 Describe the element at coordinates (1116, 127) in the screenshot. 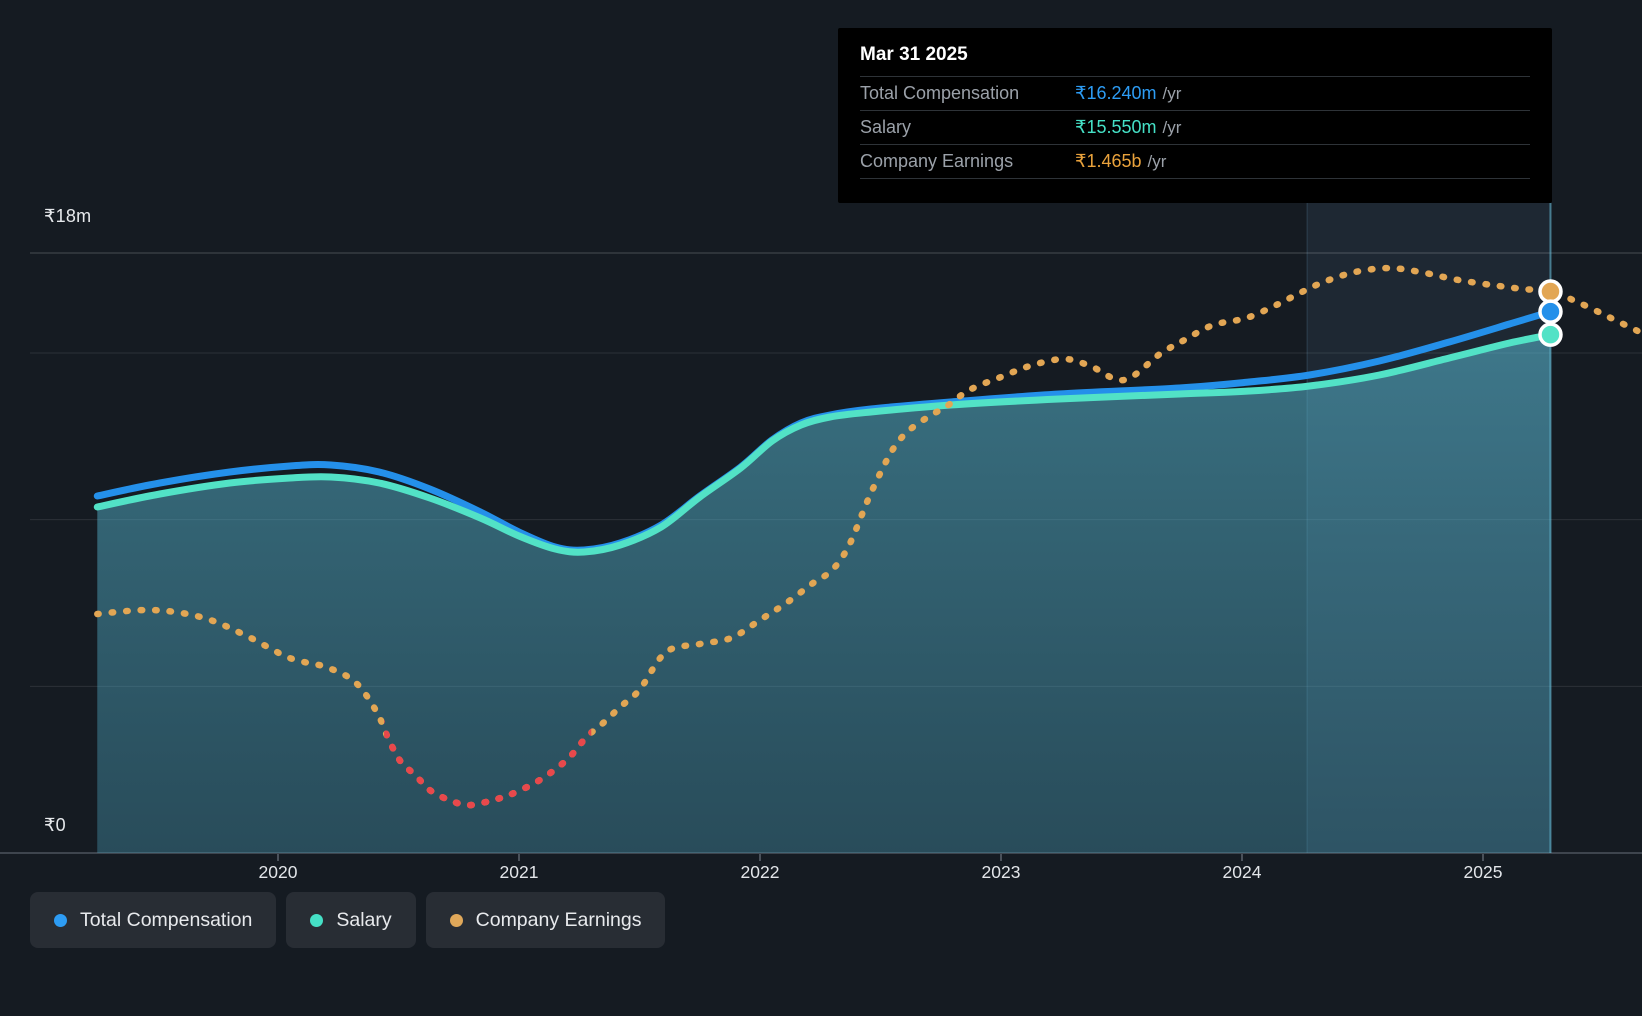

I see `tooltip-value: ₹15.550m` at that location.